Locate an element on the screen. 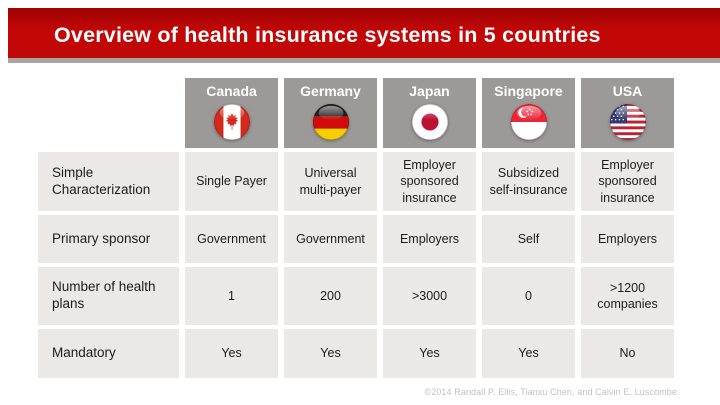 The image size is (720, 405). table-cell: Self is located at coordinates (528, 239).